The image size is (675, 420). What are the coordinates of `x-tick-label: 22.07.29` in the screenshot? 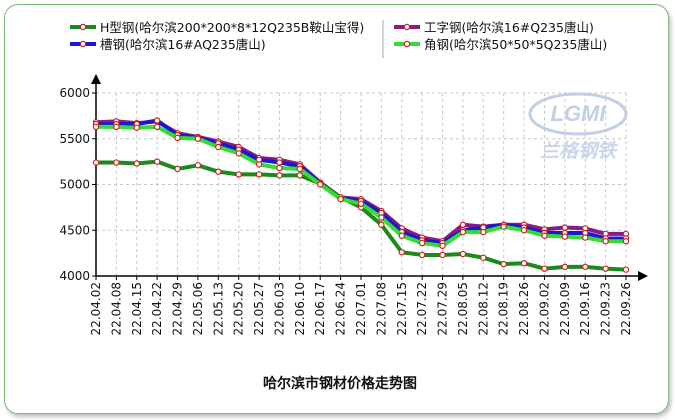 It's located at (443, 308).